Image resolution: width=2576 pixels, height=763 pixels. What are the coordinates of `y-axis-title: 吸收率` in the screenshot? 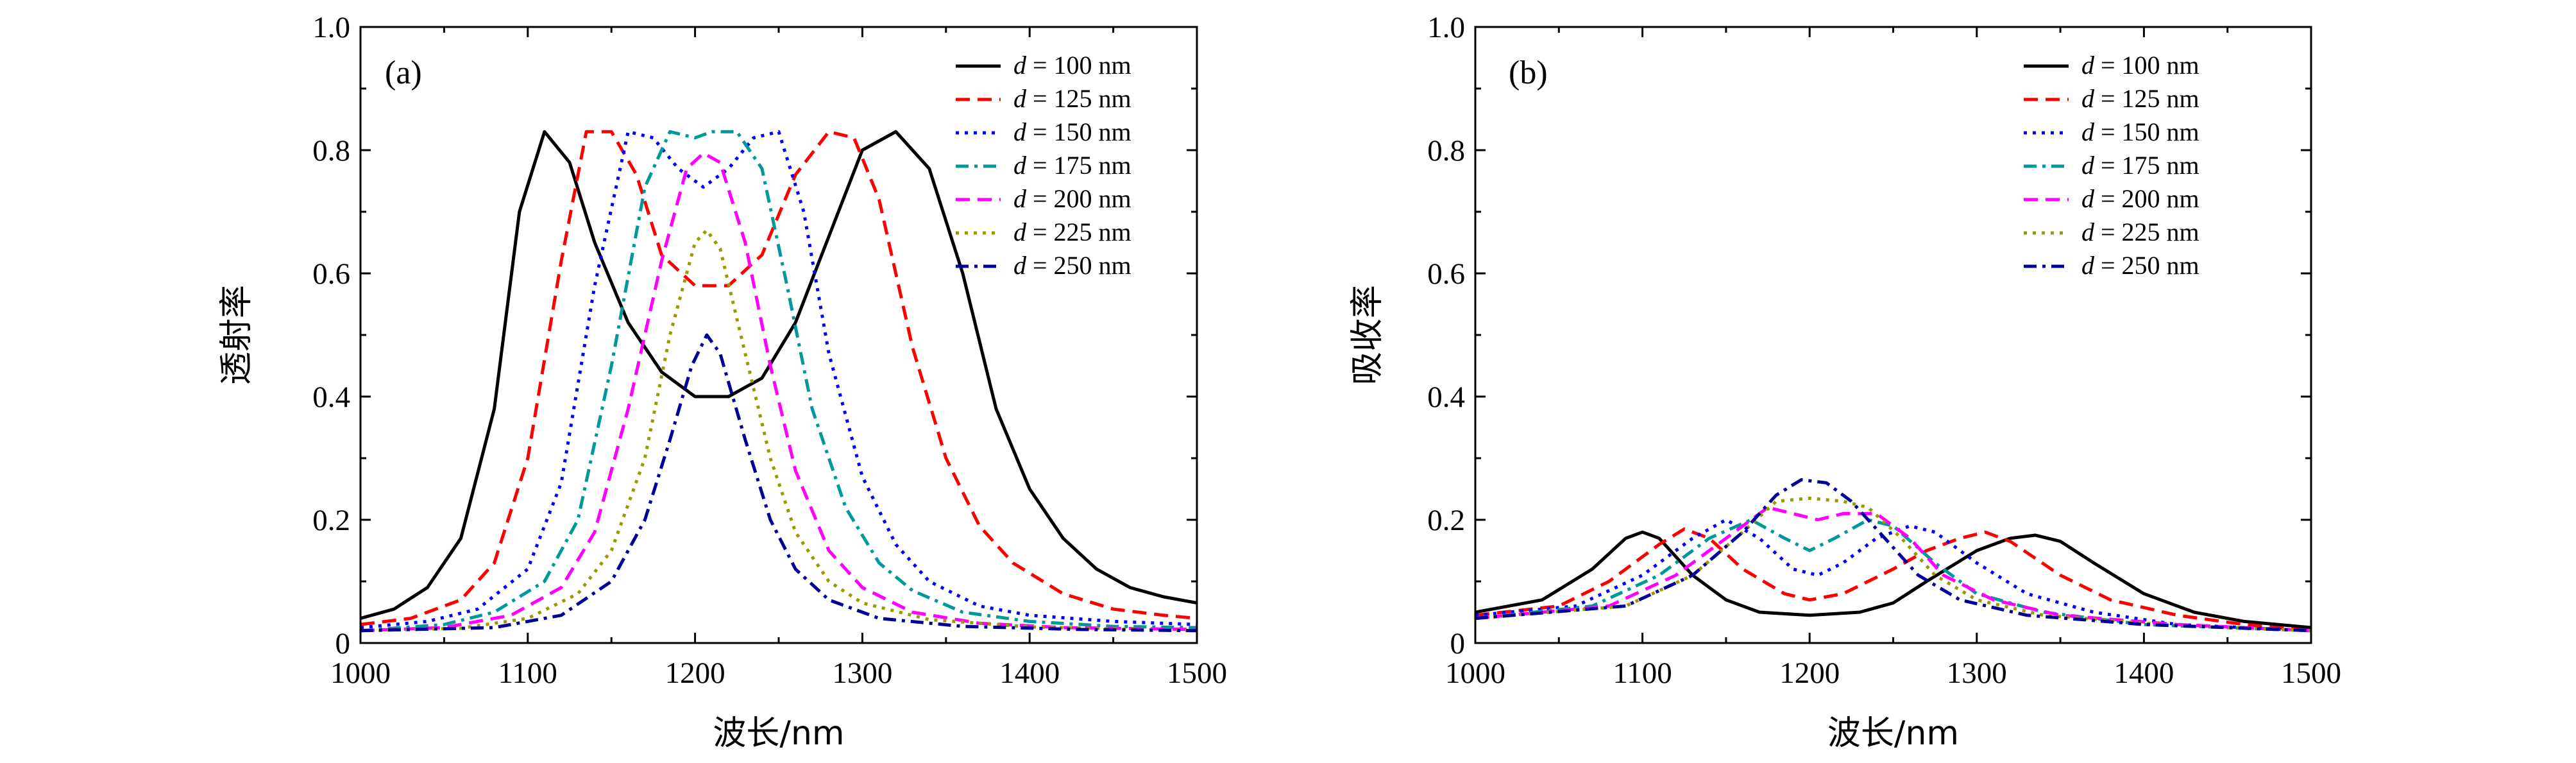 It's located at (1367, 335).